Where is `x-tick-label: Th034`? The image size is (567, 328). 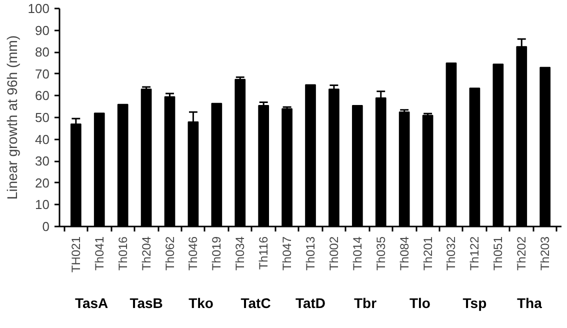 x-tick-label: Th034 is located at coordinates (240, 253).